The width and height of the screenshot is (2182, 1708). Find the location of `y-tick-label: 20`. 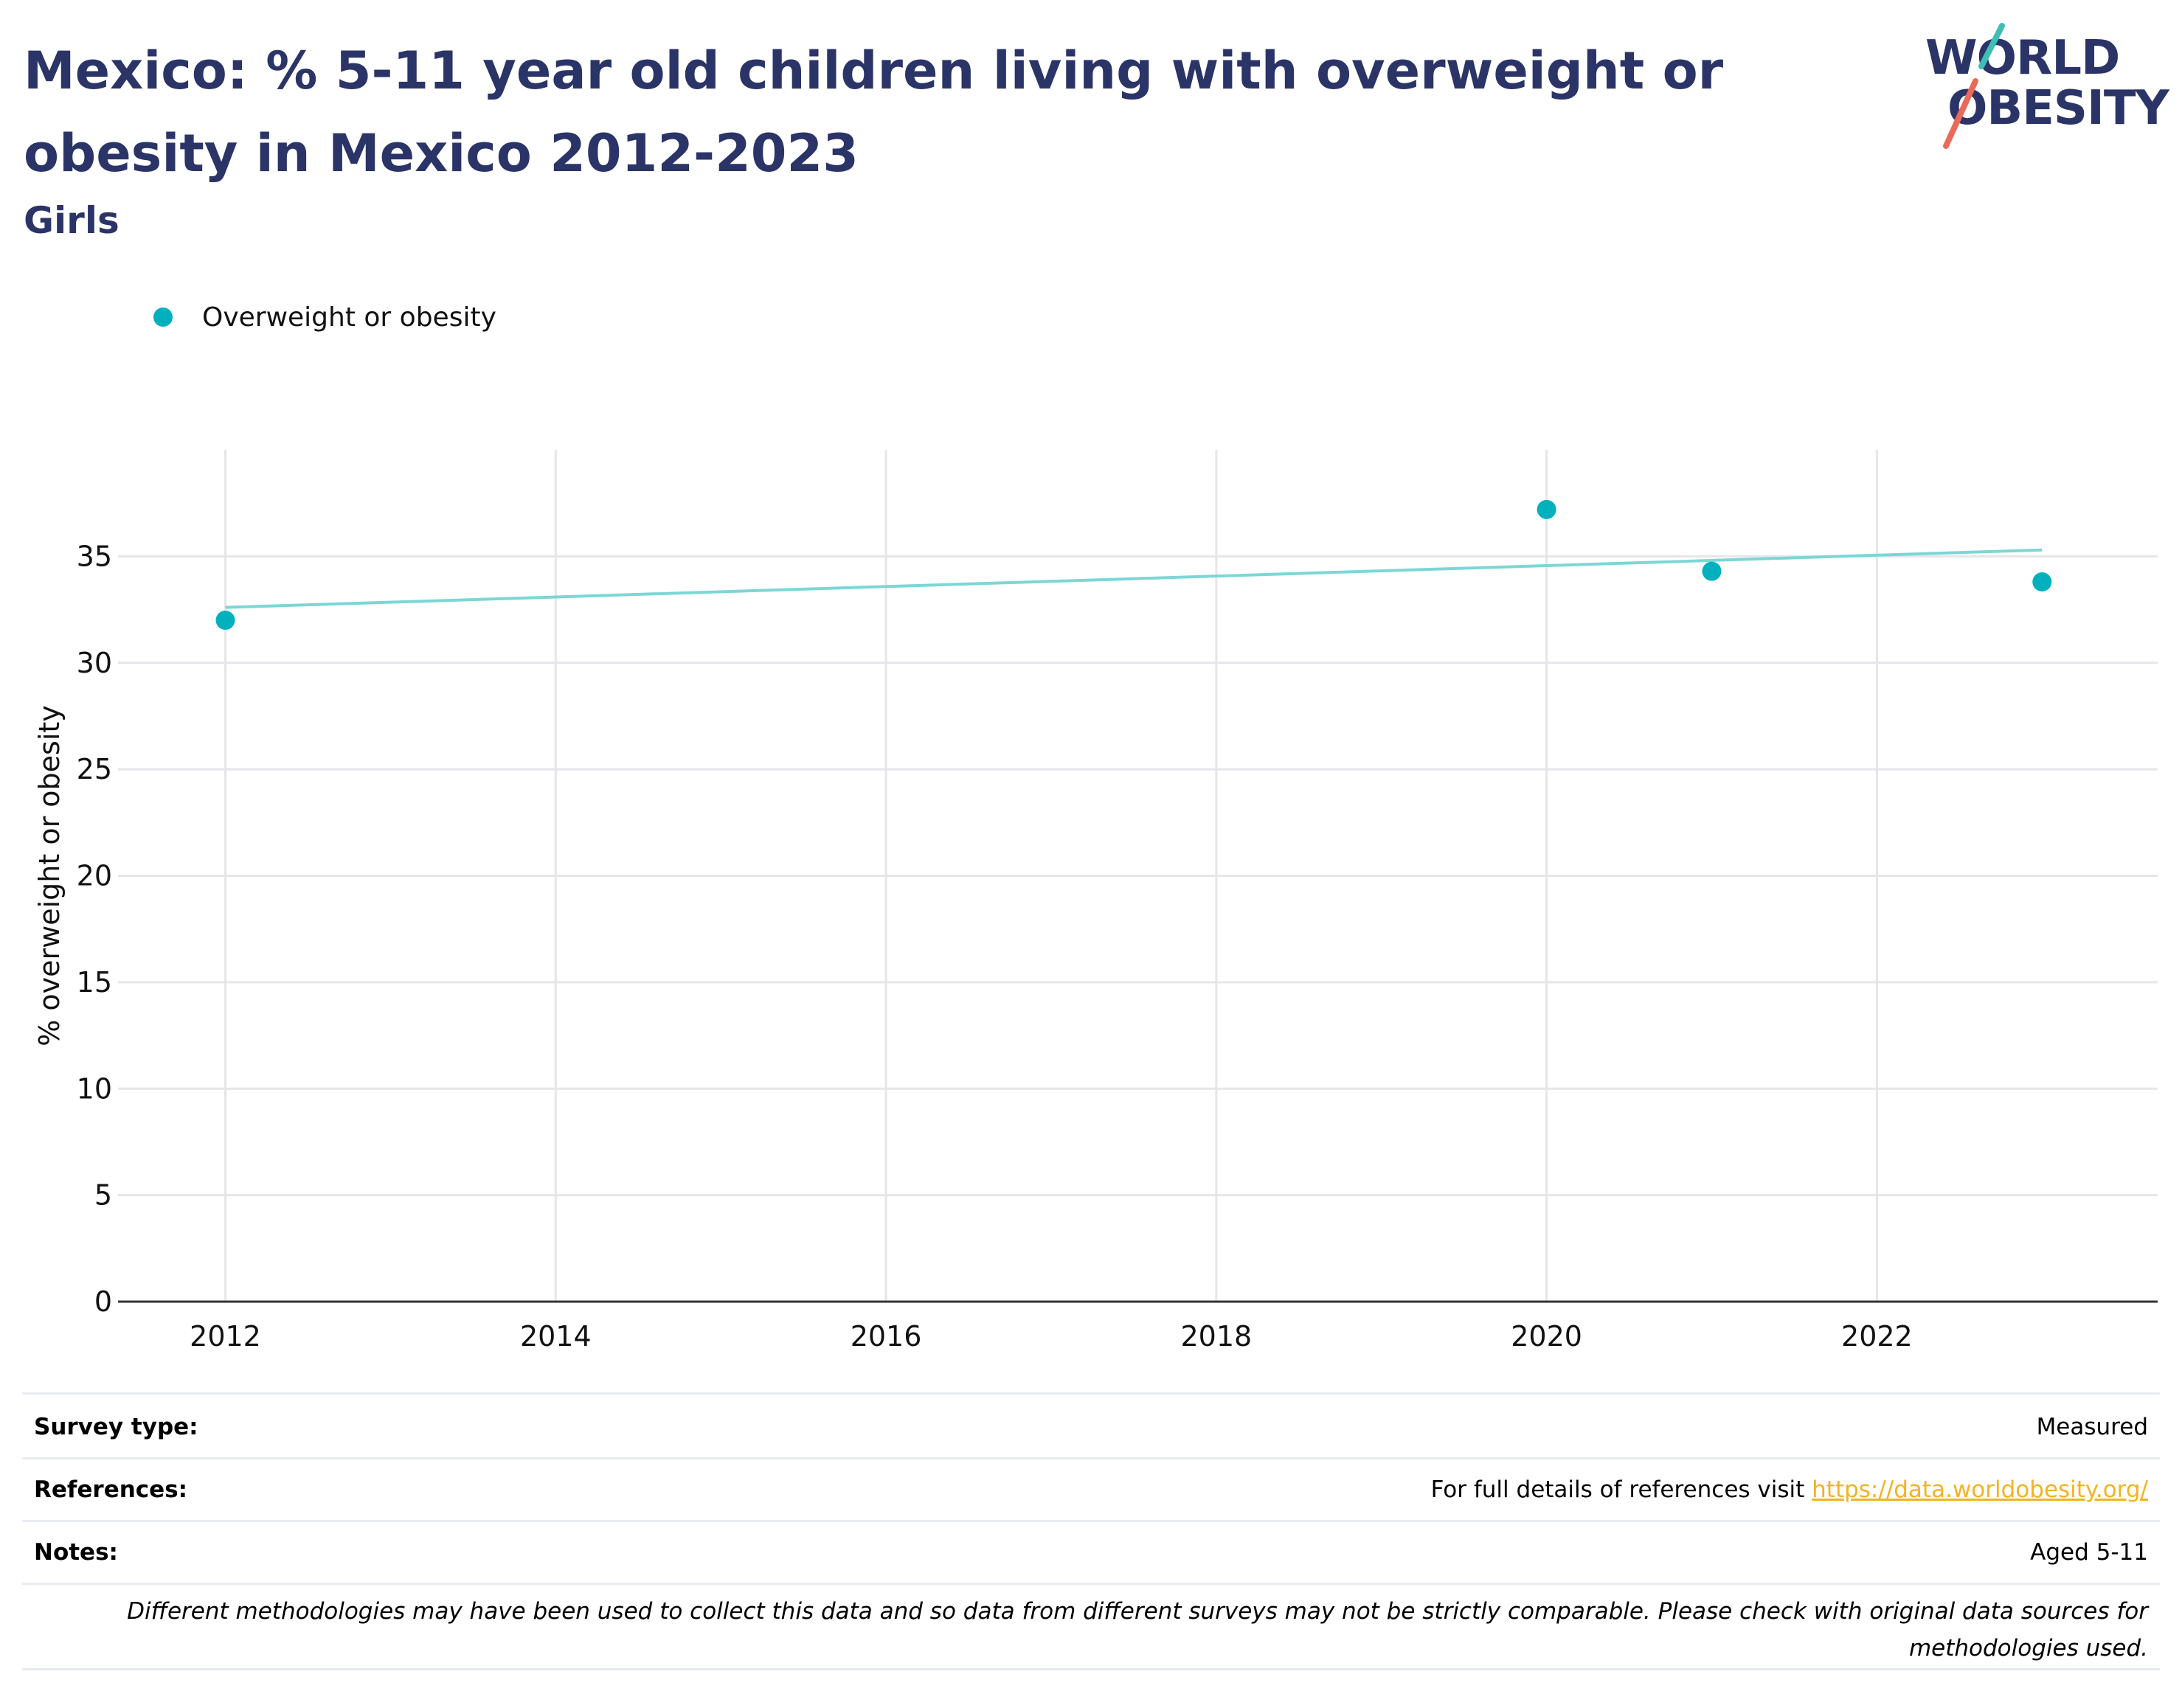

y-tick-label: 20 is located at coordinates (94, 876).